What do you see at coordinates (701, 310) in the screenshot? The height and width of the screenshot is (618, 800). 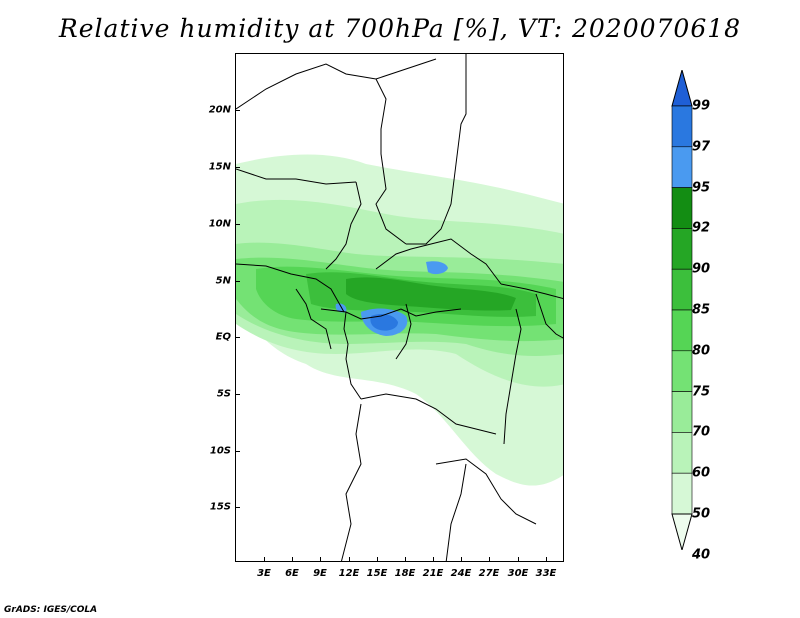 I see `colorbar-label: 85` at bounding box center [701, 310].